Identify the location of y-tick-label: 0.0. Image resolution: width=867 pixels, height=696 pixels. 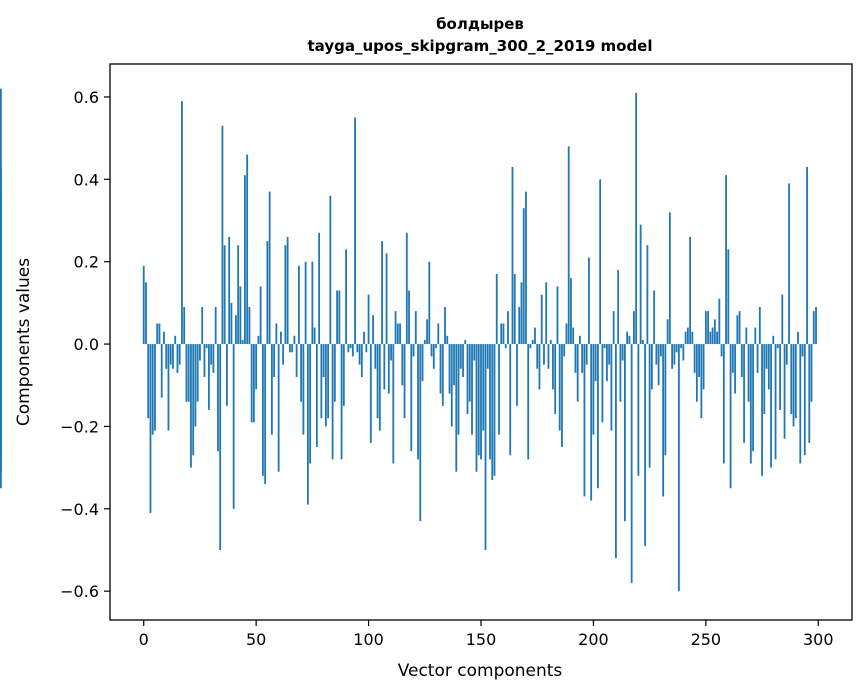
(86, 344).